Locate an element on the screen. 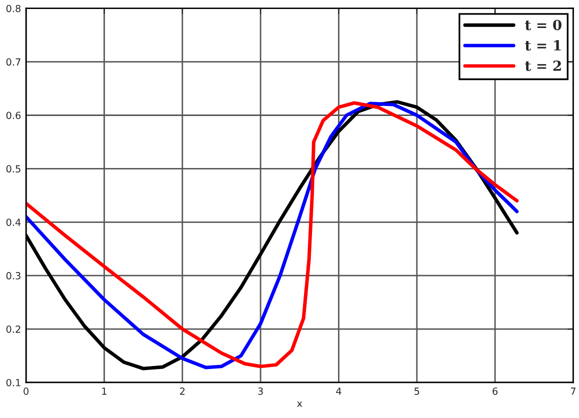  y-tick-label: 0.4 is located at coordinates (13, 222).